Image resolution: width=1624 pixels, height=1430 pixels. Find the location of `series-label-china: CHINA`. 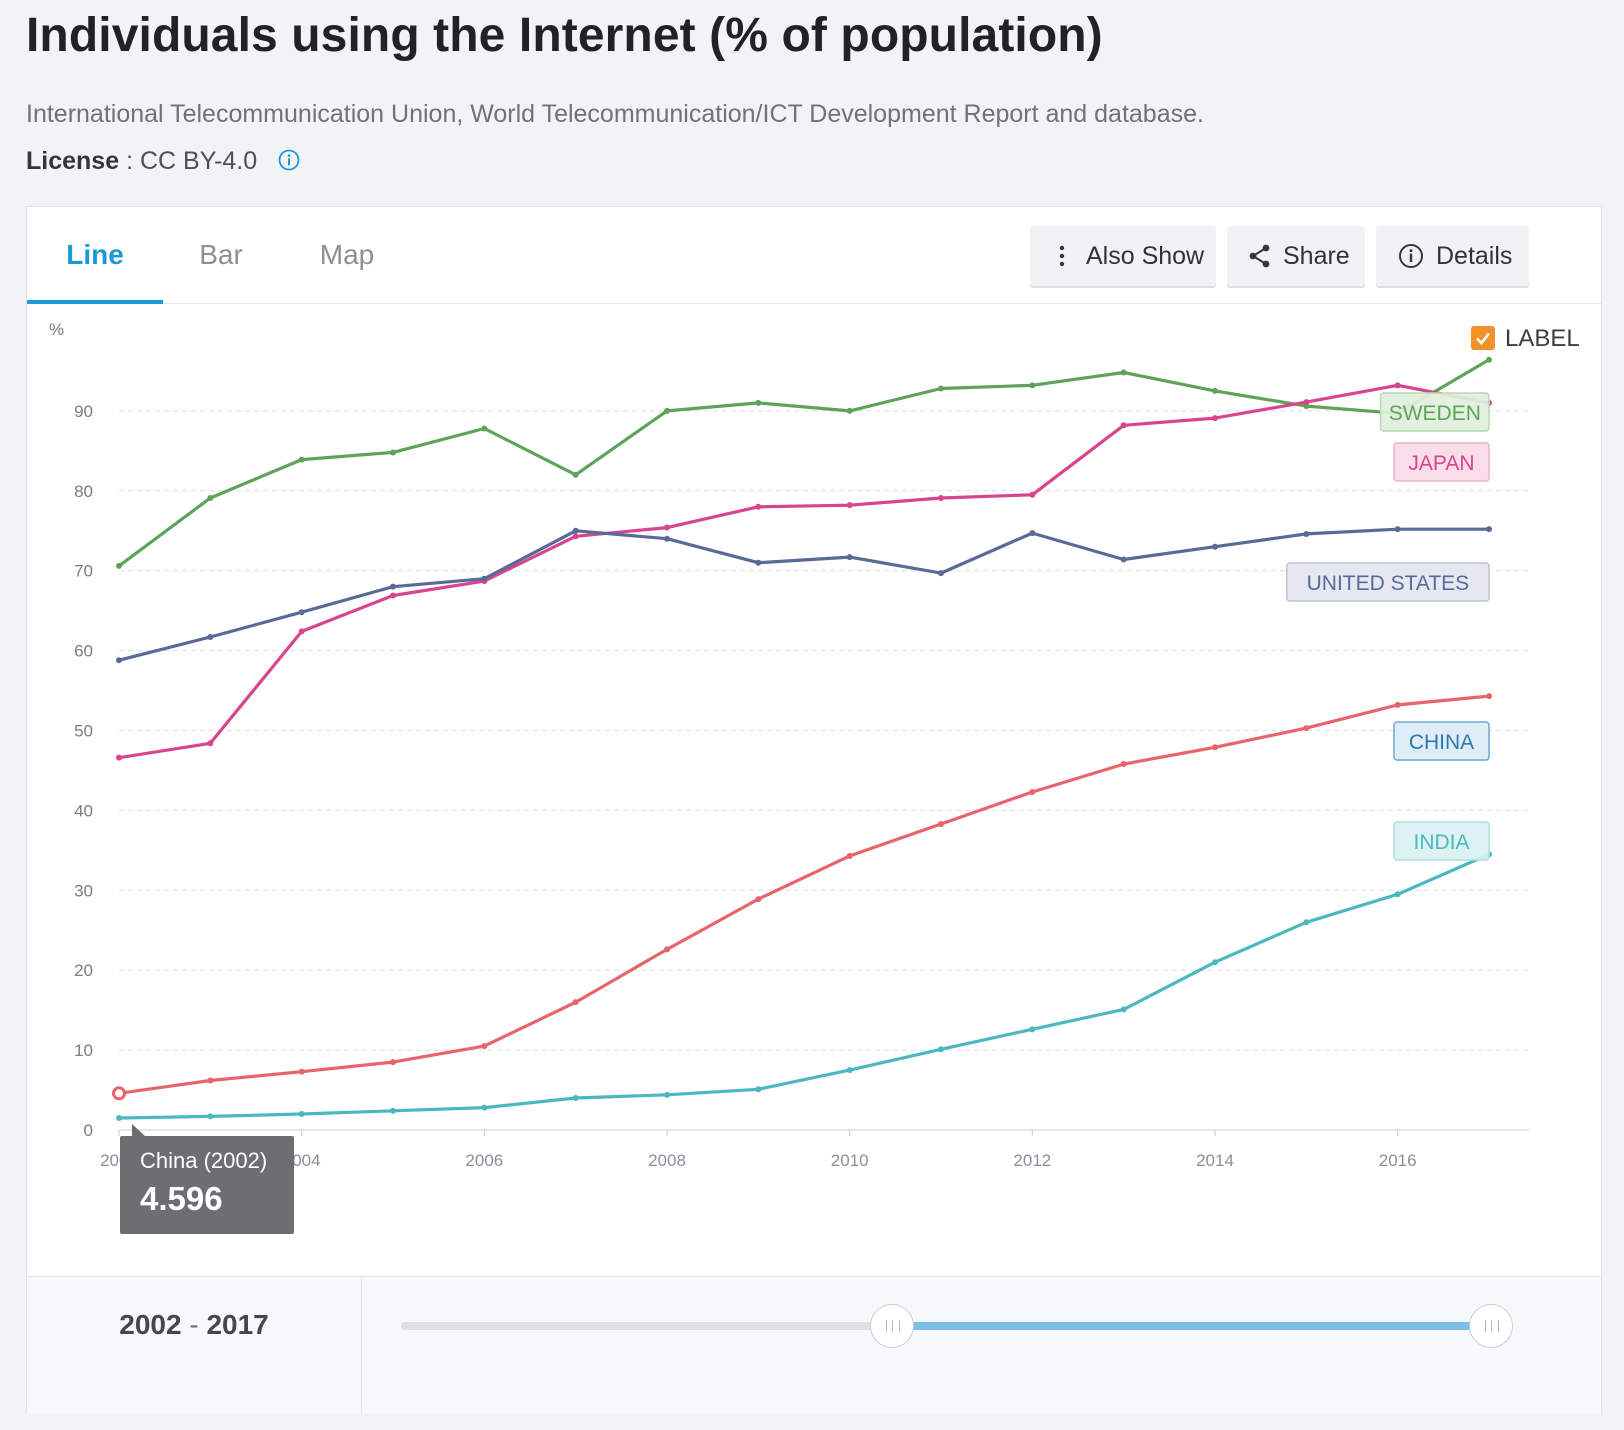

series-label-china: CHINA is located at coordinates (1441, 741).